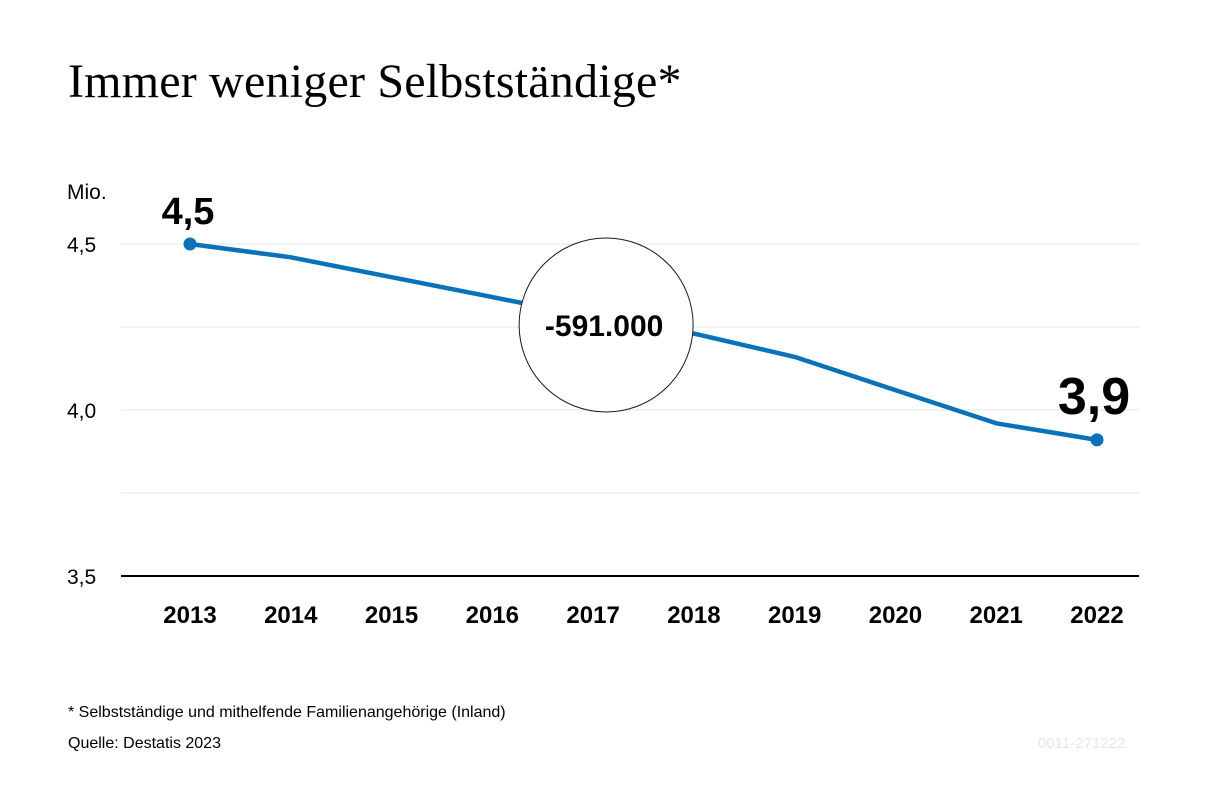 This screenshot has width=1208, height=805. I want to click on x-axis-ticks: 2013 2014 2015 2016 2017 2018 2019 2020 2021 2022, so click(643, 615).